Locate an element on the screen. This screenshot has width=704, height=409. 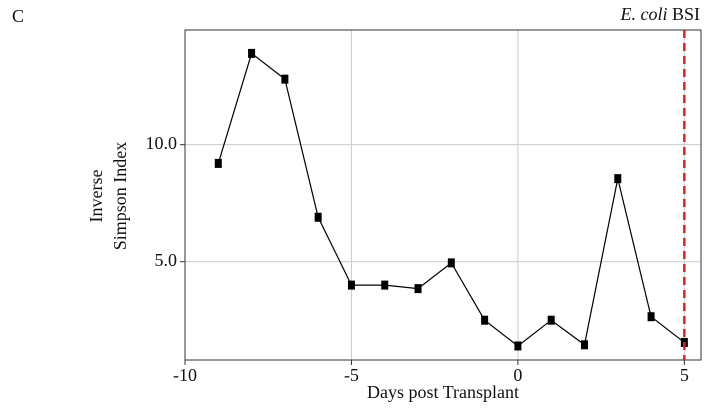
y-tick-label: 10.0 is located at coordinates (162, 143).